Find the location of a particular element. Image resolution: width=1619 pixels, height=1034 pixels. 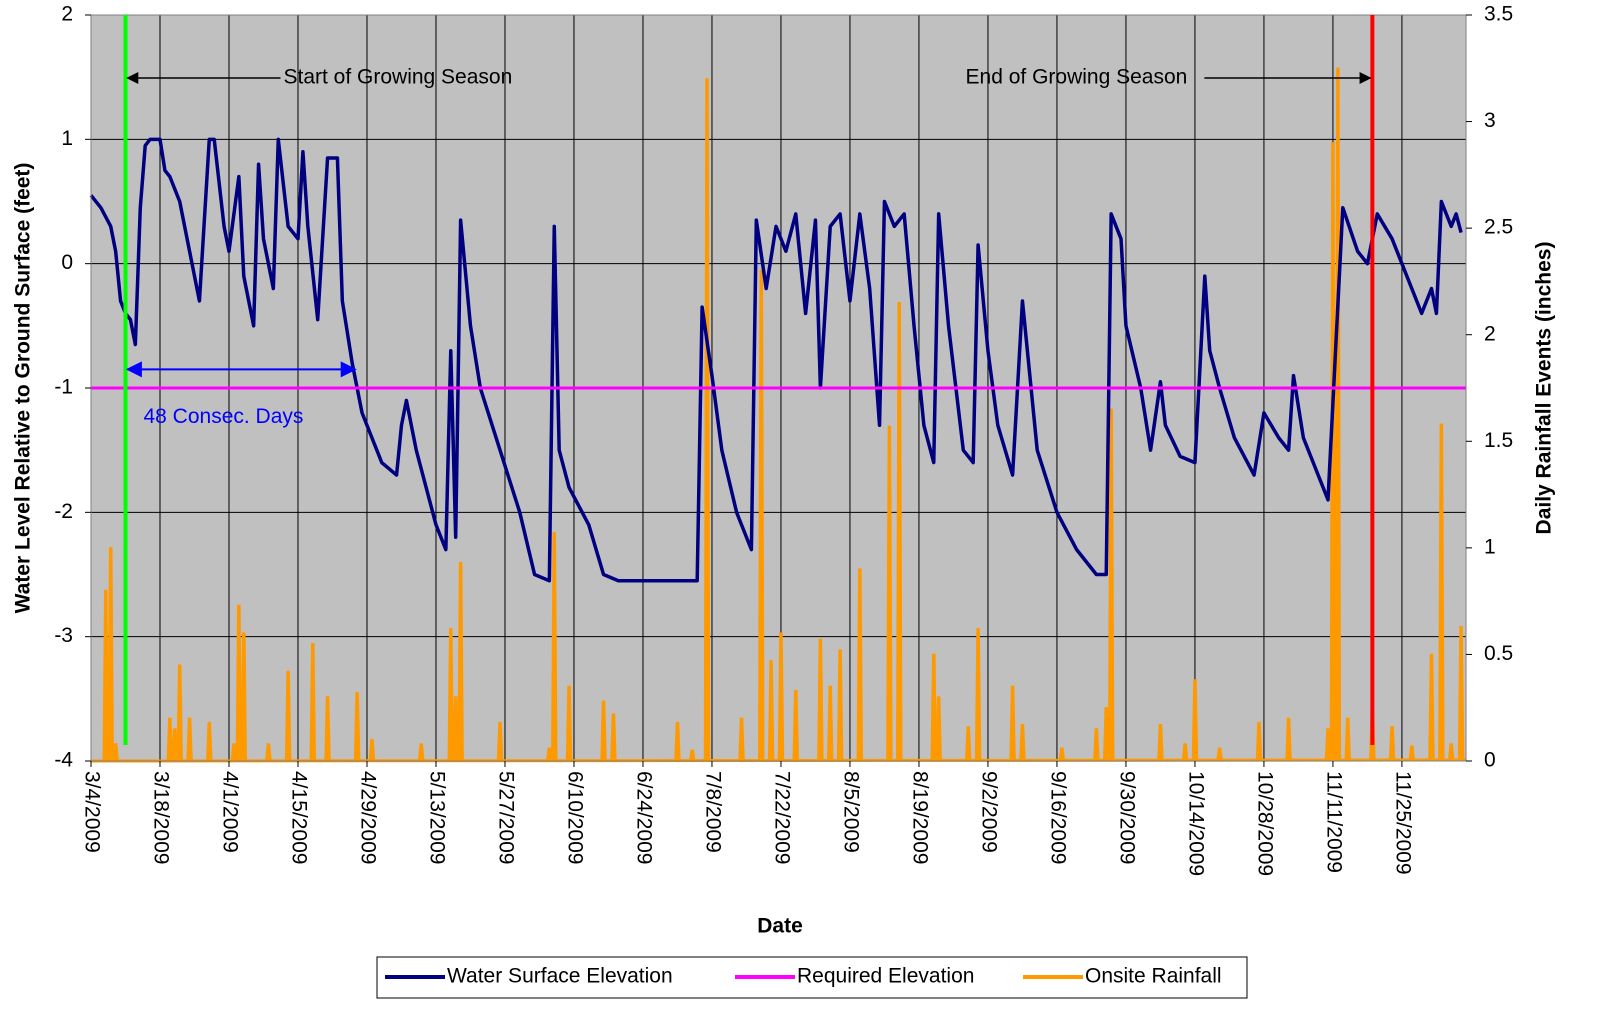

y2-axis-title: Daily Rainfall Events (inches) is located at coordinates (1544, 388).